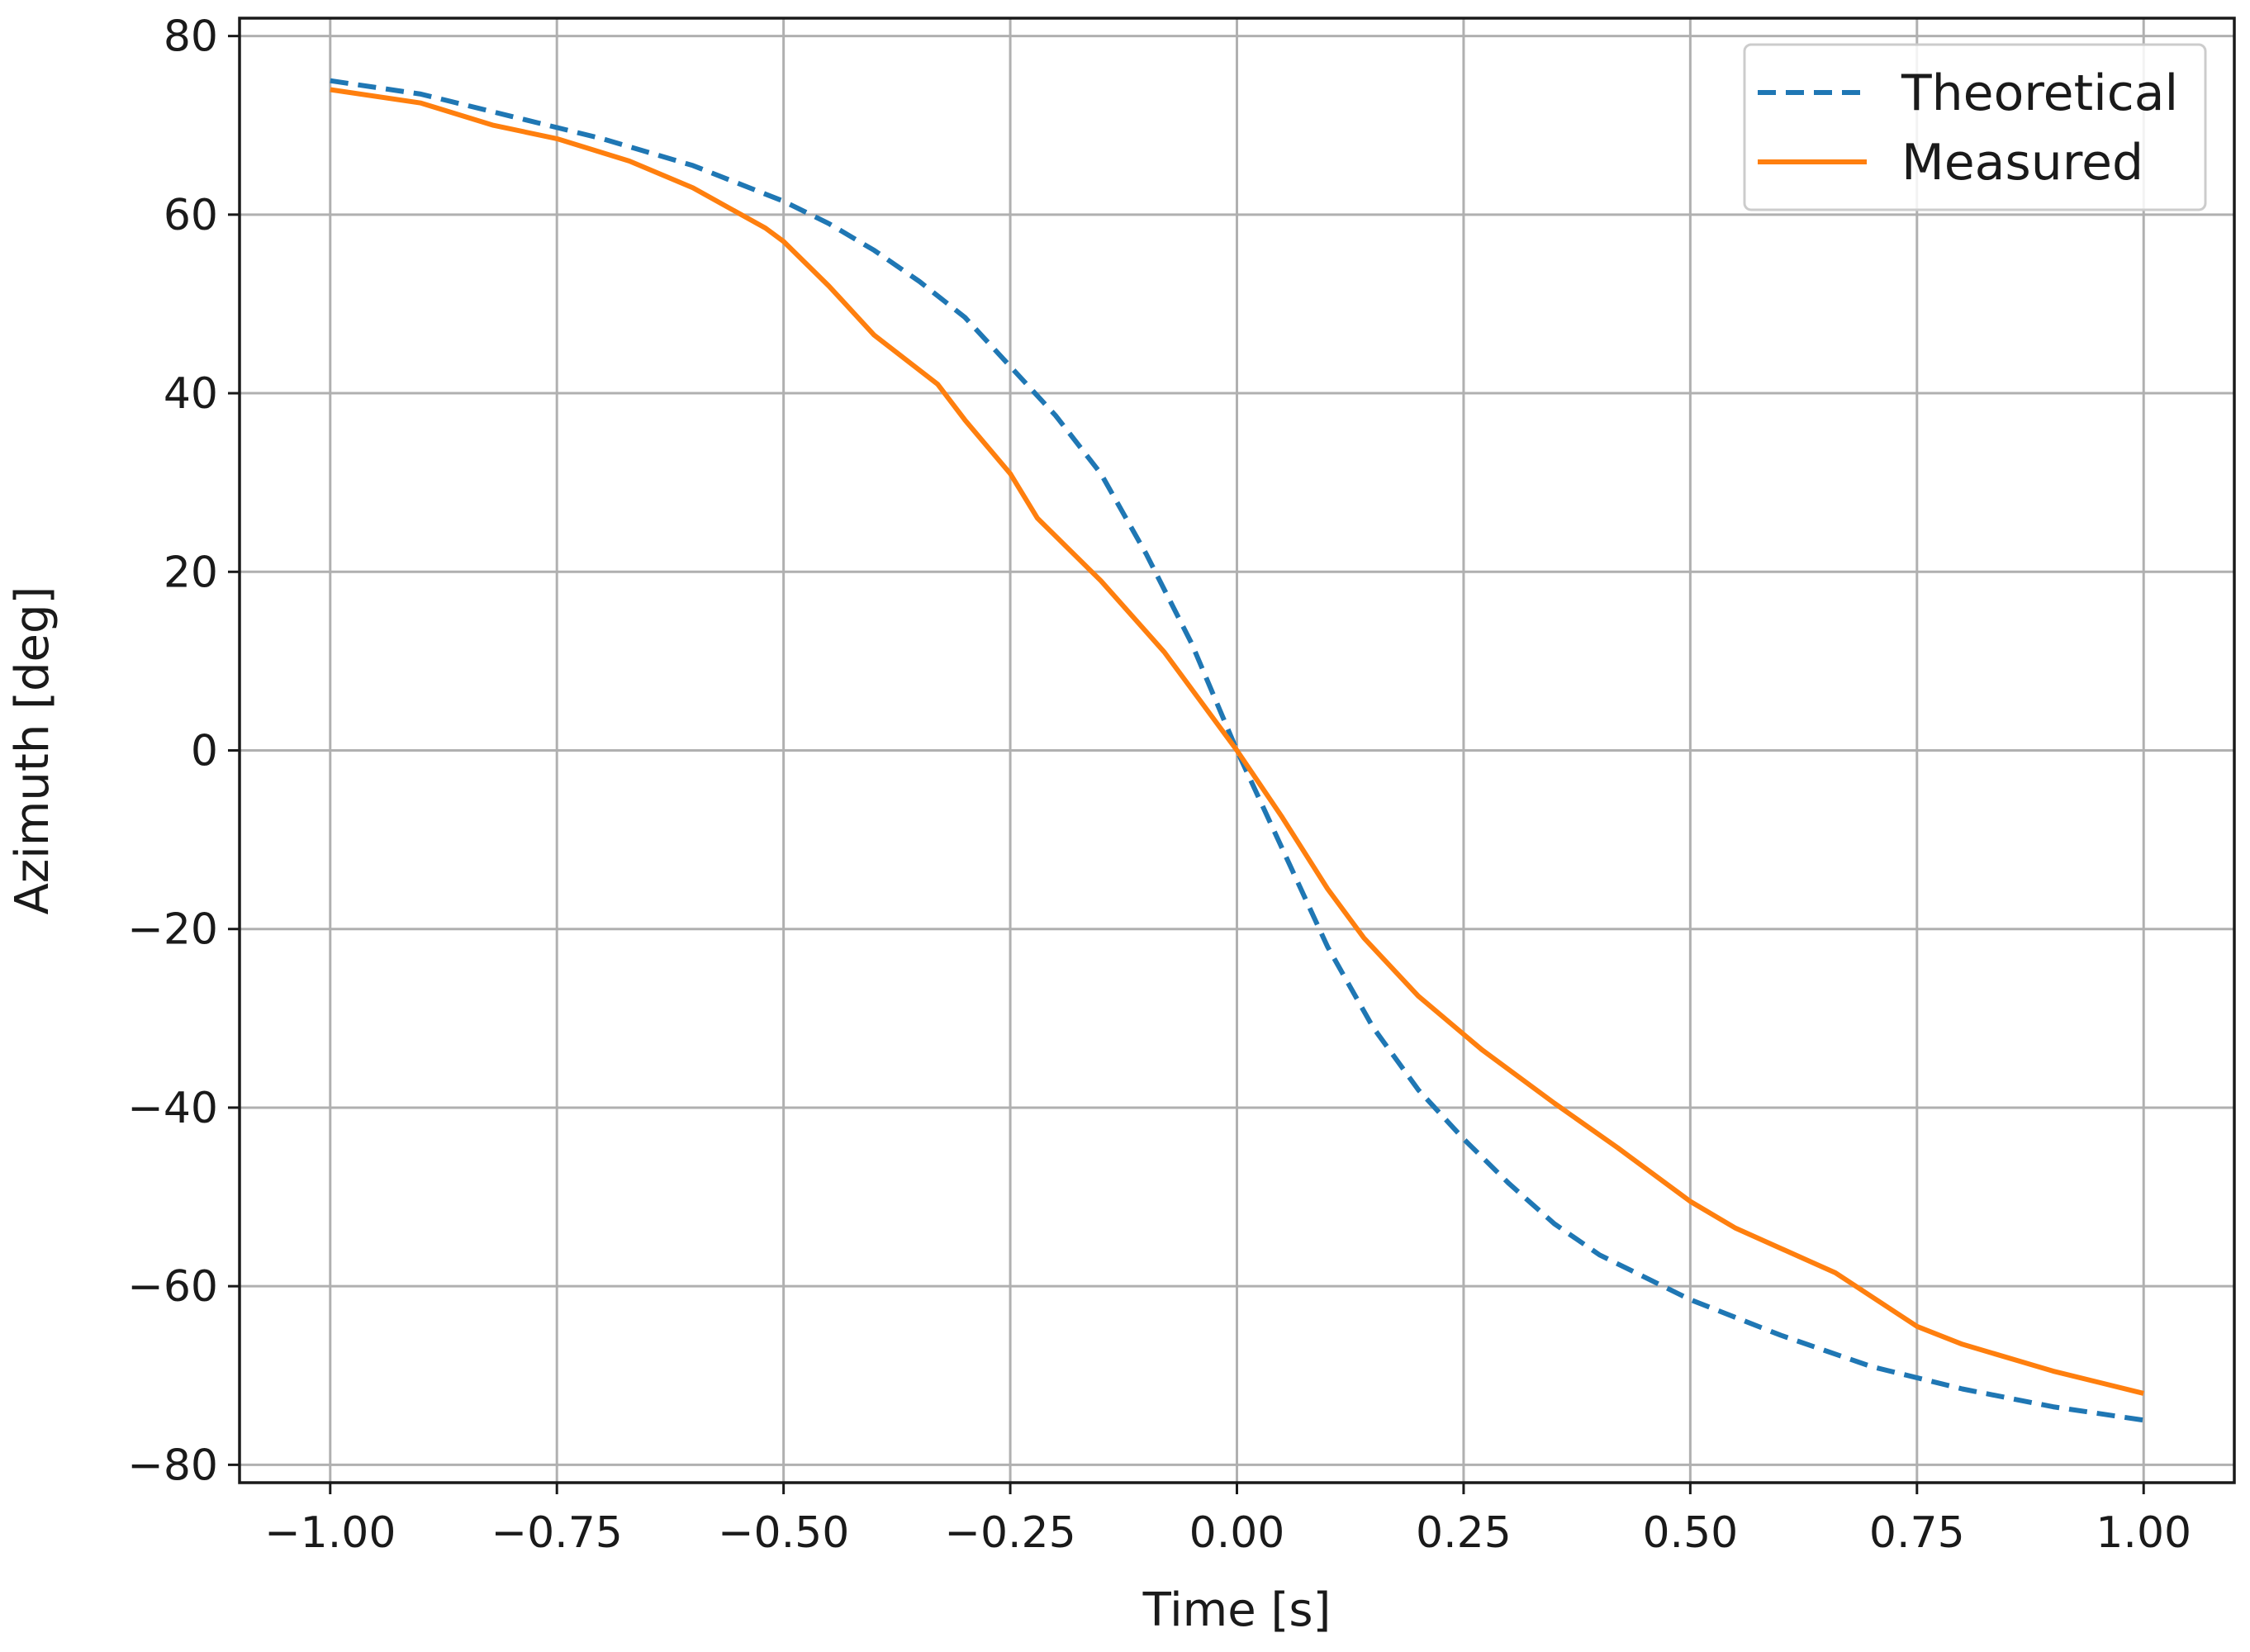  Describe the element at coordinates (2022, 163) in the screenshot. I see `legend-label-measured: Measured` at that location.